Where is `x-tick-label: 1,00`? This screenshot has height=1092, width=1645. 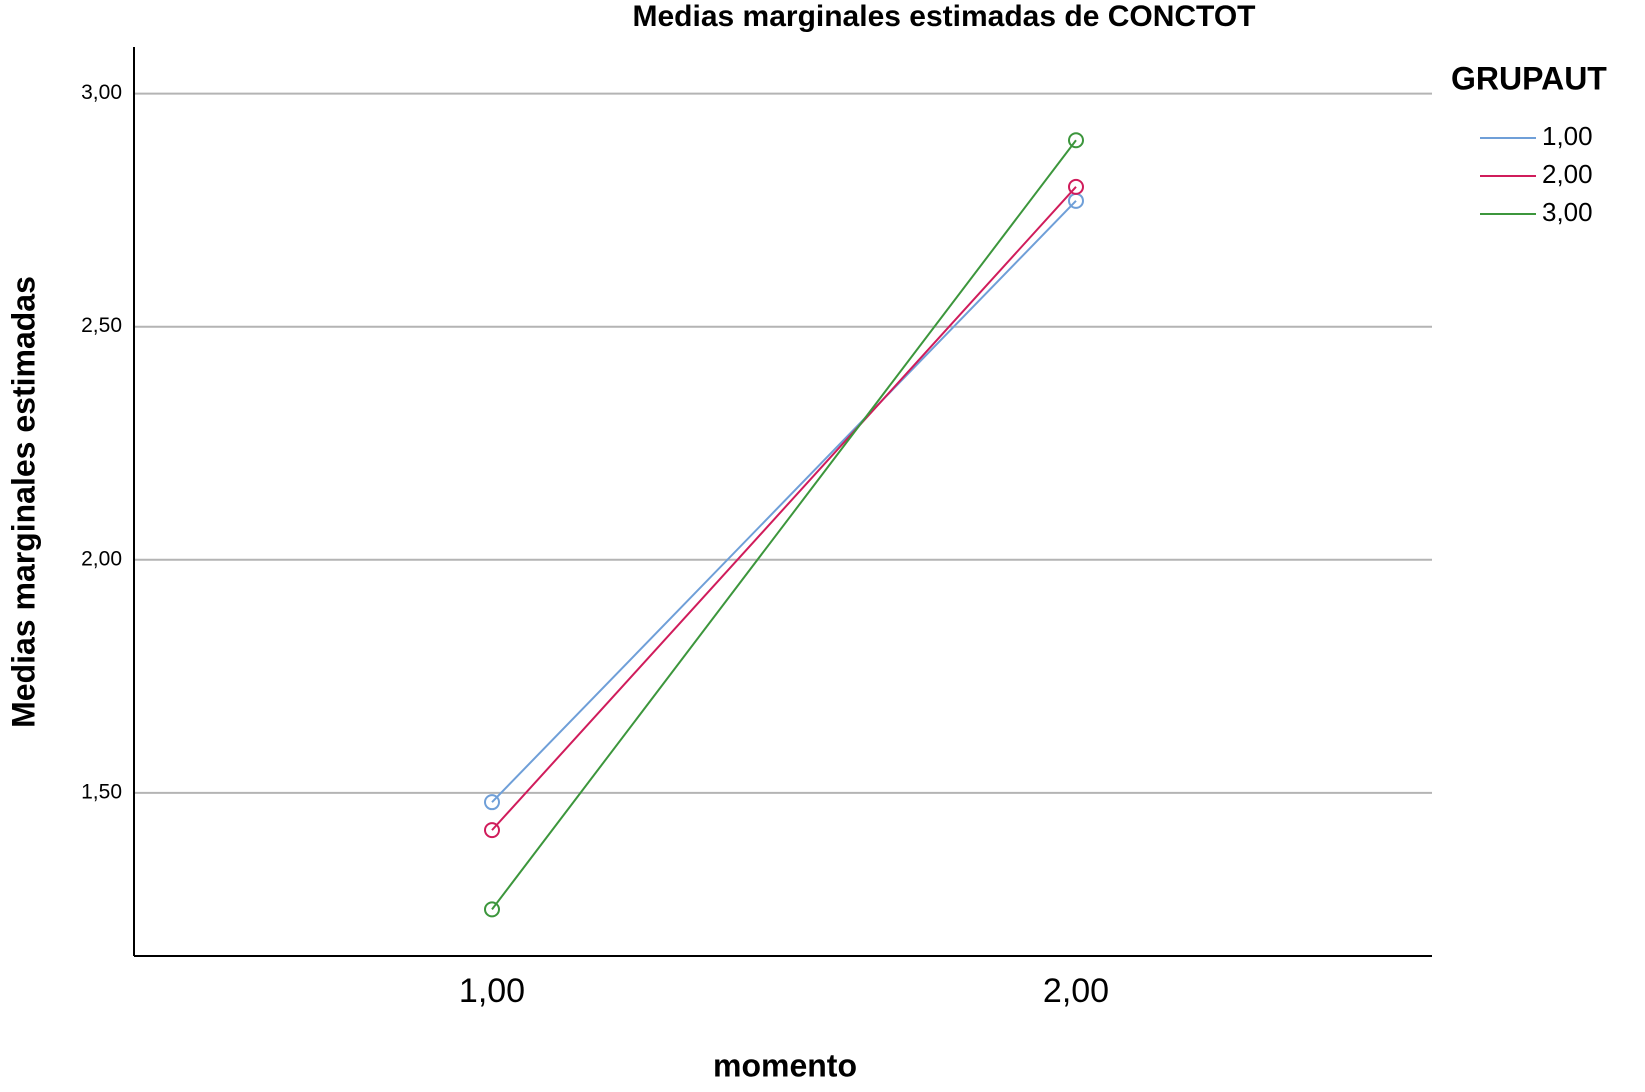 x-tick-label: 1,00 is located at coordinates (492, 991).